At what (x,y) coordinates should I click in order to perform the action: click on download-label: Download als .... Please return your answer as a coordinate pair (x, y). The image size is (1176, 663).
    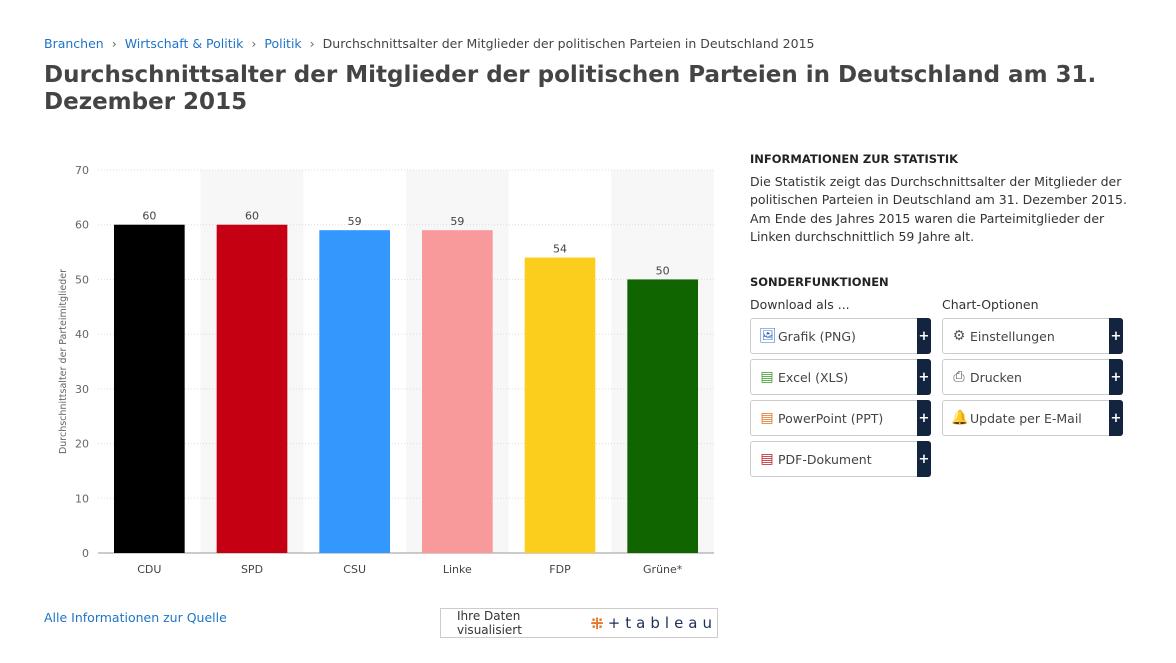
    Looking at the image, I should click on (800, 304).